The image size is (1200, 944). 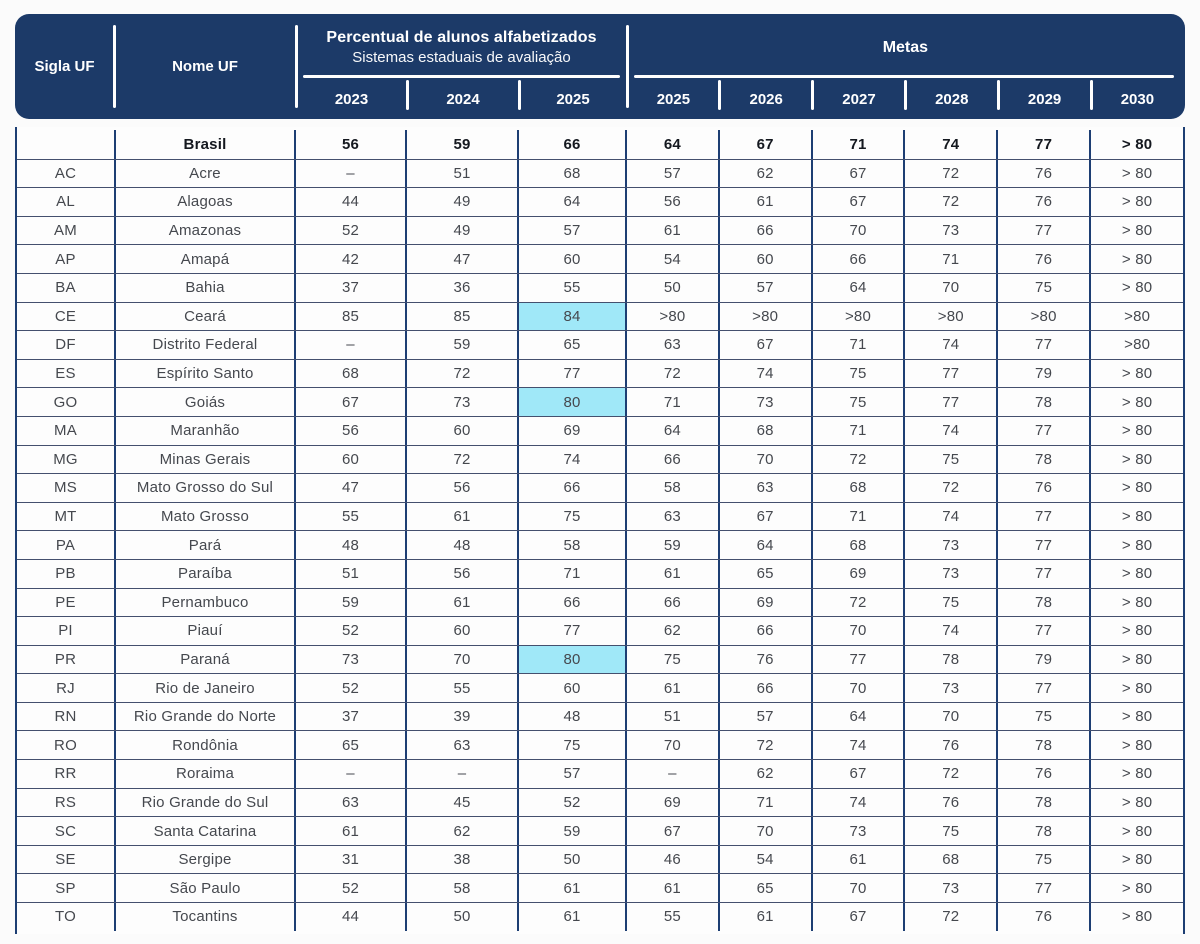 I want to click on cell-sigla: PE, so click(x=66, y=602).